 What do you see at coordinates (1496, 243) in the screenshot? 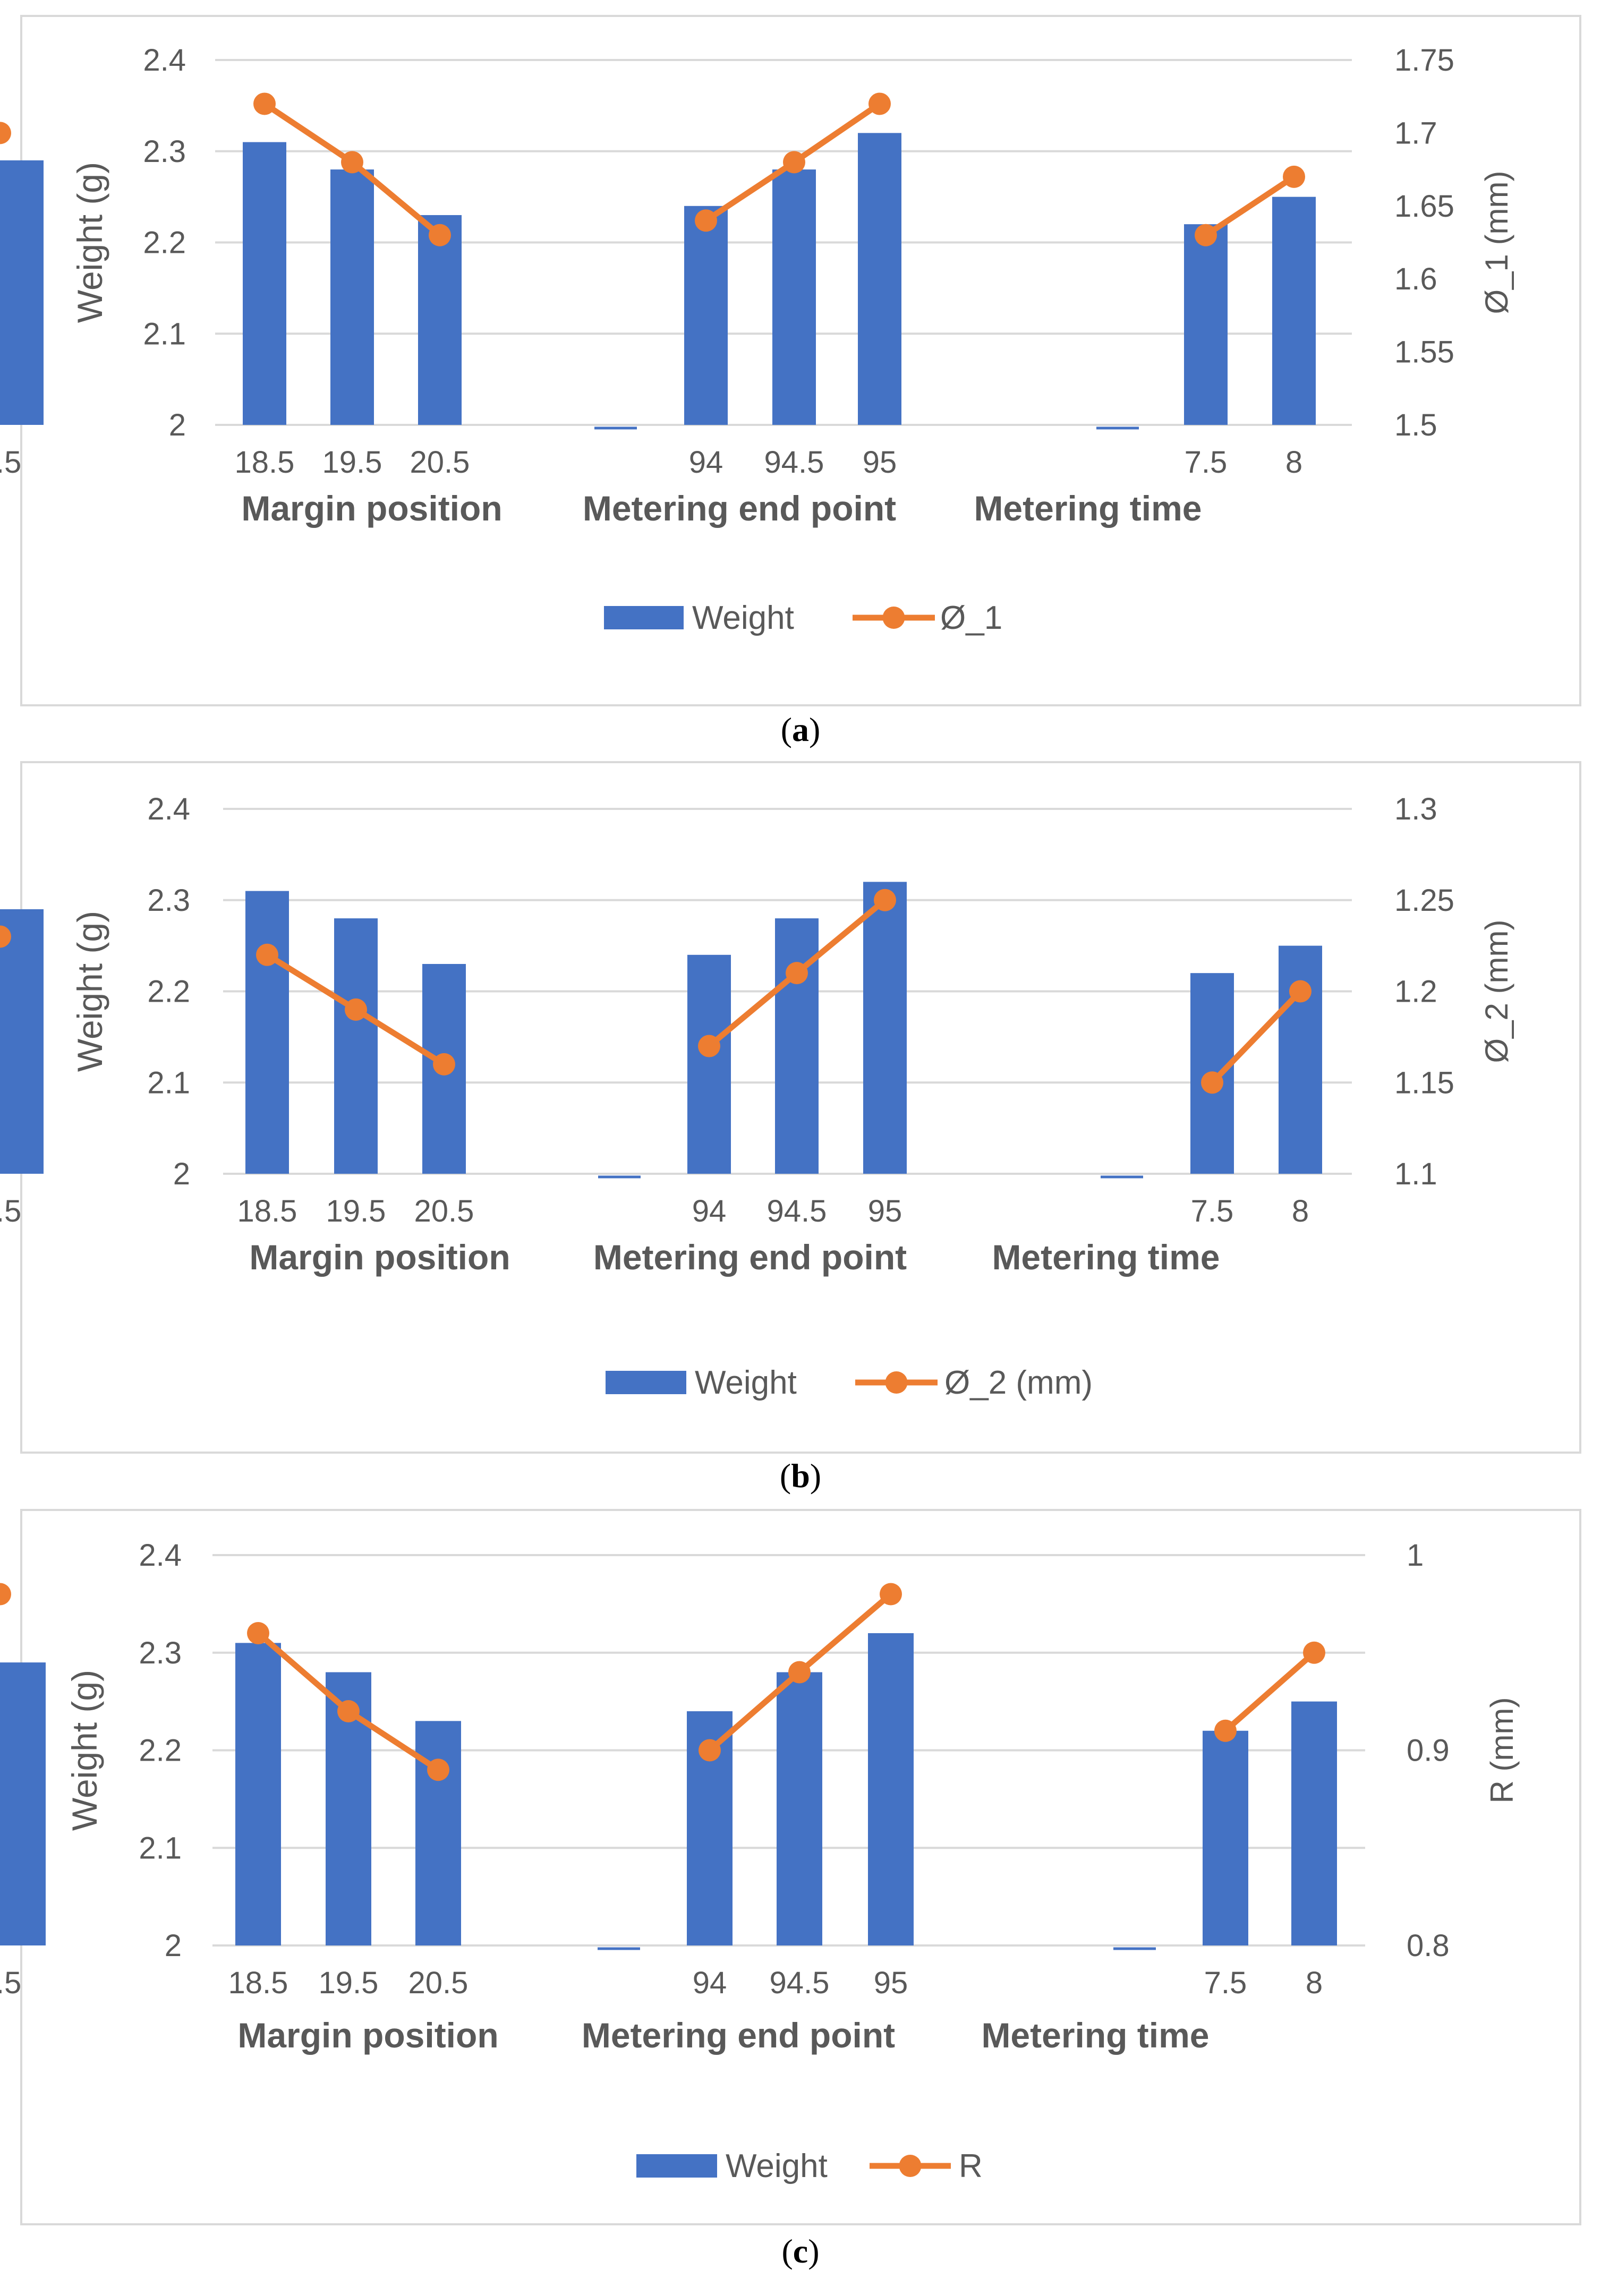
I see `y-right-axis-title: Ø_1 (mm)` at bounding box center [1496, 243].